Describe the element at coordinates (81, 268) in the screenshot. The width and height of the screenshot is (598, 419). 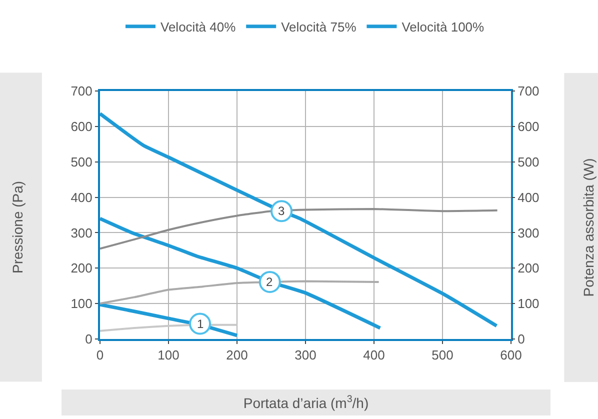
I see `y-tick-label: 200` at that location.